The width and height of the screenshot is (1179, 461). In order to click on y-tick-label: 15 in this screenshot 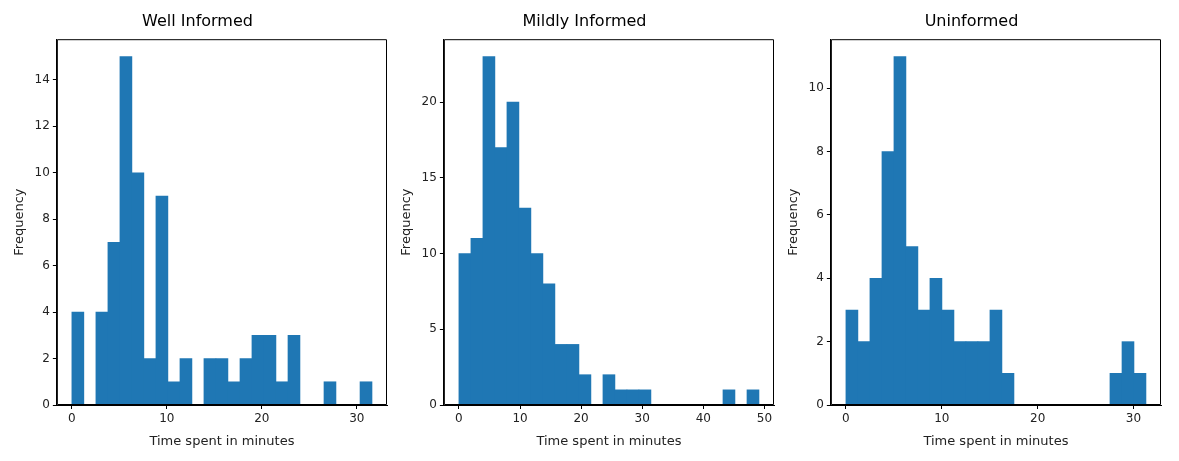, I will do `click(429, 176)`.